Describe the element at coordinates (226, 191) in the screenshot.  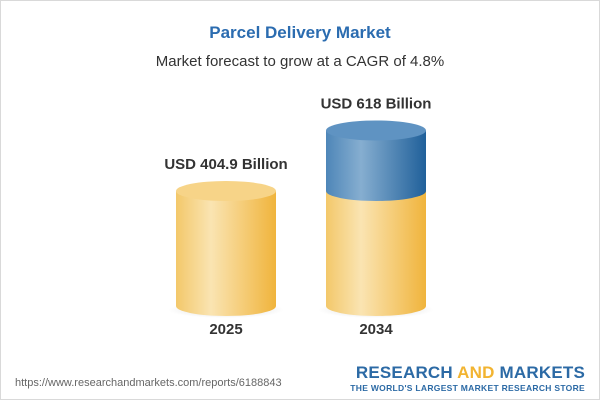
I see `bar-top-2025` at that location.